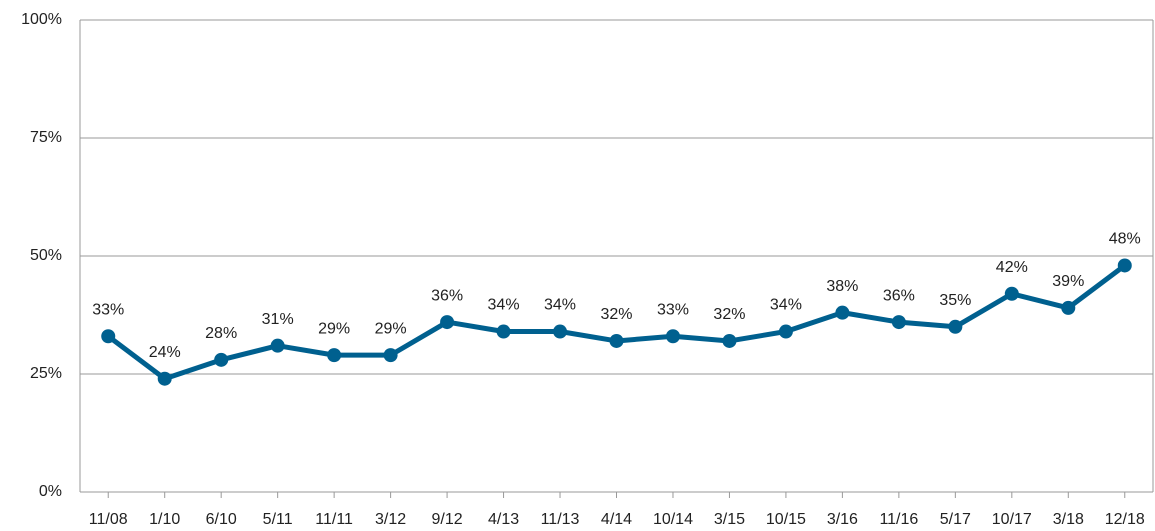 Image resolution: width=1155 pixels, height=531 pixels. I want to click on y-tick-label: 25%, so click(46, 373).